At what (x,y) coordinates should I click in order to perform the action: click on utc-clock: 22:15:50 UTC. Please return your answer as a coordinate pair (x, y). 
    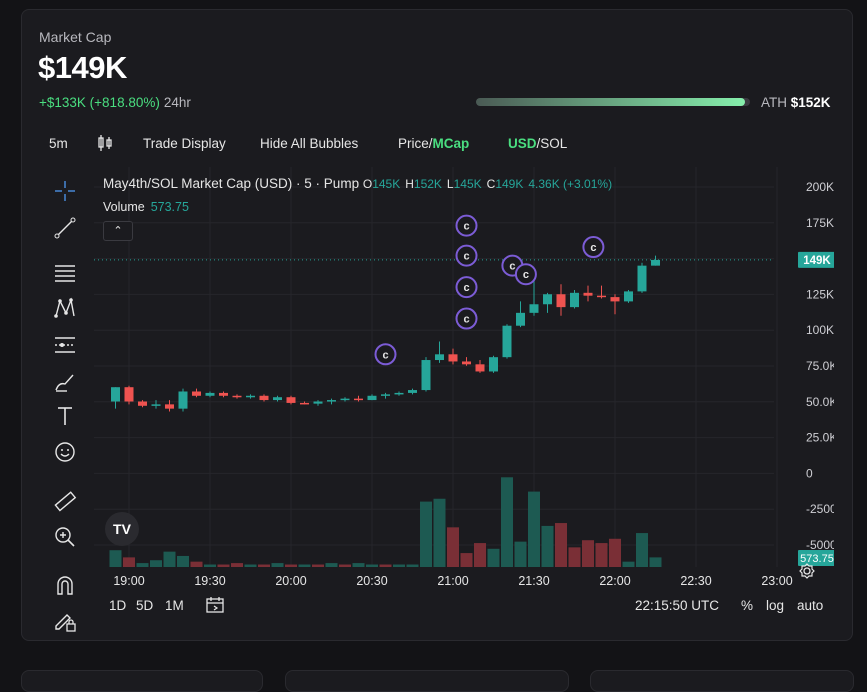
    Looking at the image, I should click on (677, 605).